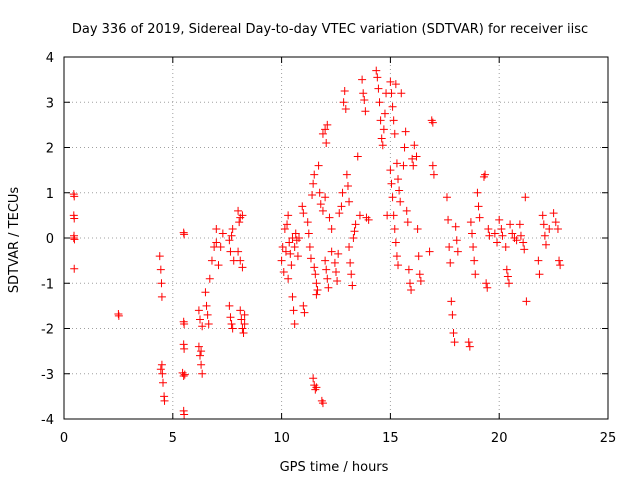 The image size is (640, 480). Describe the element at coordinates (173, 438) in the screenshot. I see `x-tick-label: 5` at that location.